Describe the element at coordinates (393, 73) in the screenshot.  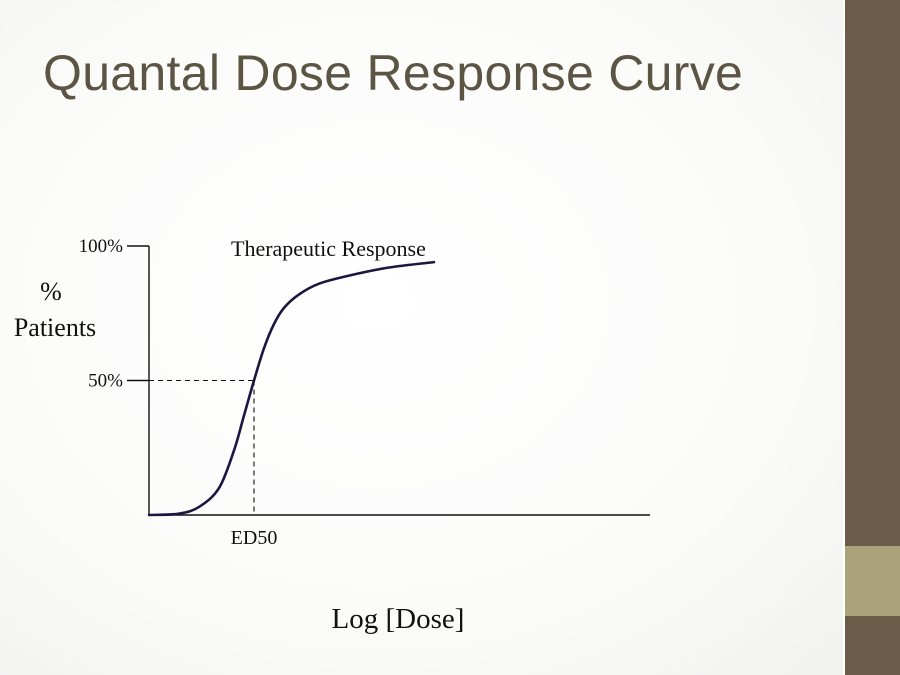
I see `slide-title: Quantal Dose Response Curve` at that location.